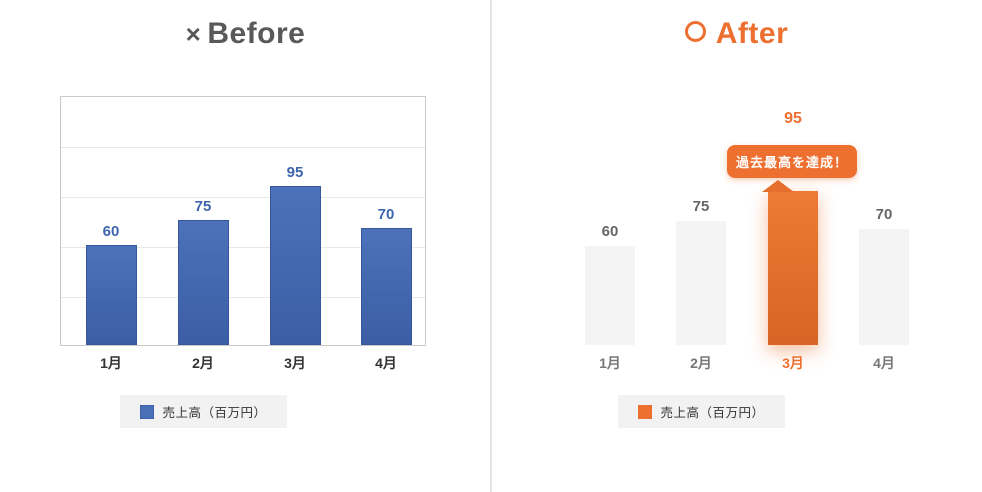  Describe the element at coordinates (752, 33) in the screenshot. I see `after-title-label: After` at that location.